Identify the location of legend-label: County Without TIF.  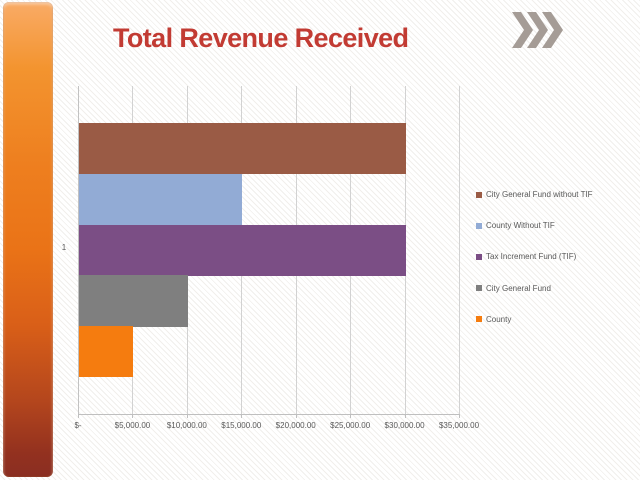
(520, 226).